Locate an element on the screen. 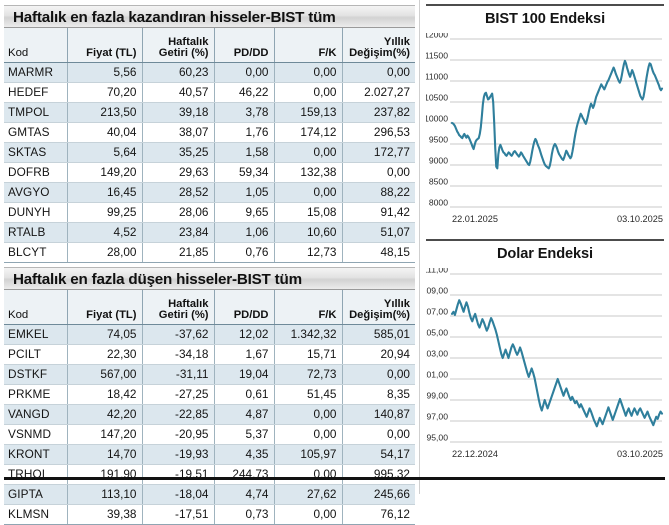 The image size is (669, 525). cell-pd-dd: 1,05 is located at coordinates (243, 192).